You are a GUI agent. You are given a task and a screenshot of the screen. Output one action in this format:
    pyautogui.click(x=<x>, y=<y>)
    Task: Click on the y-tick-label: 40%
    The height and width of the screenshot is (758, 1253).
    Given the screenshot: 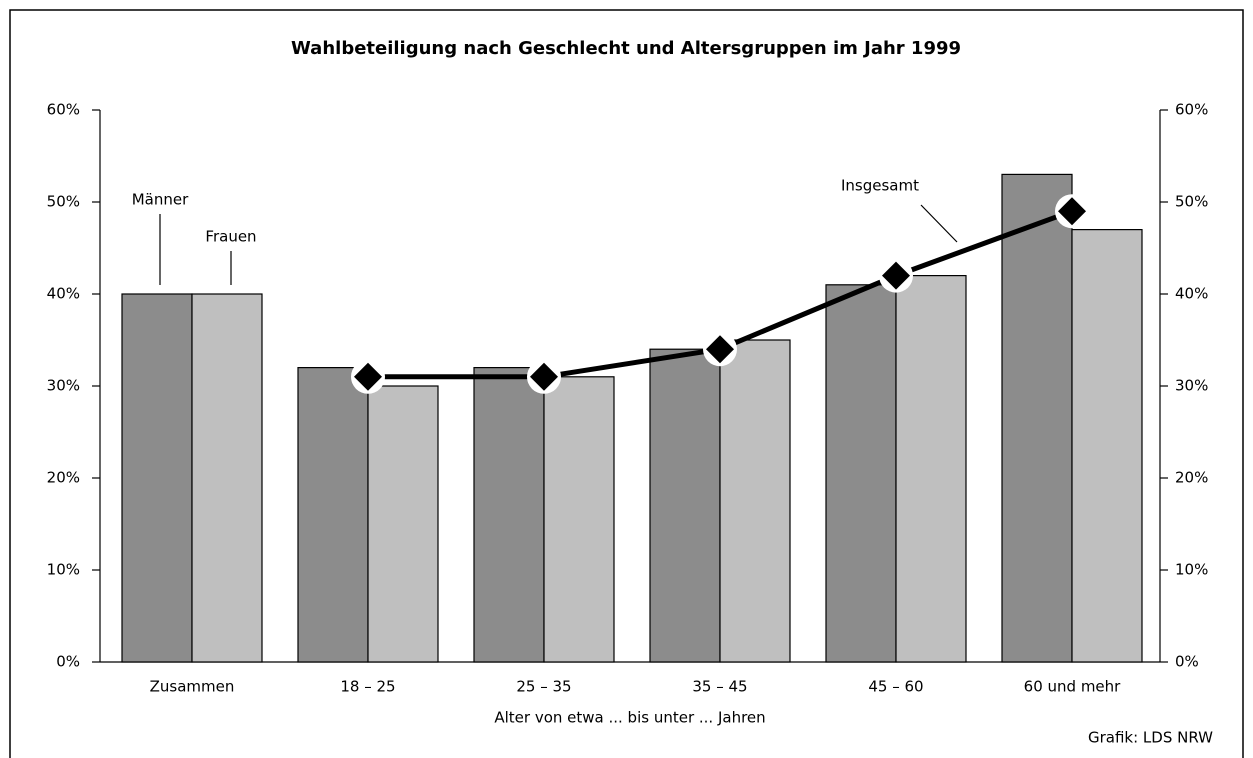 What is the action you would take?
    pyautogui.click(x=63, y=294)
    